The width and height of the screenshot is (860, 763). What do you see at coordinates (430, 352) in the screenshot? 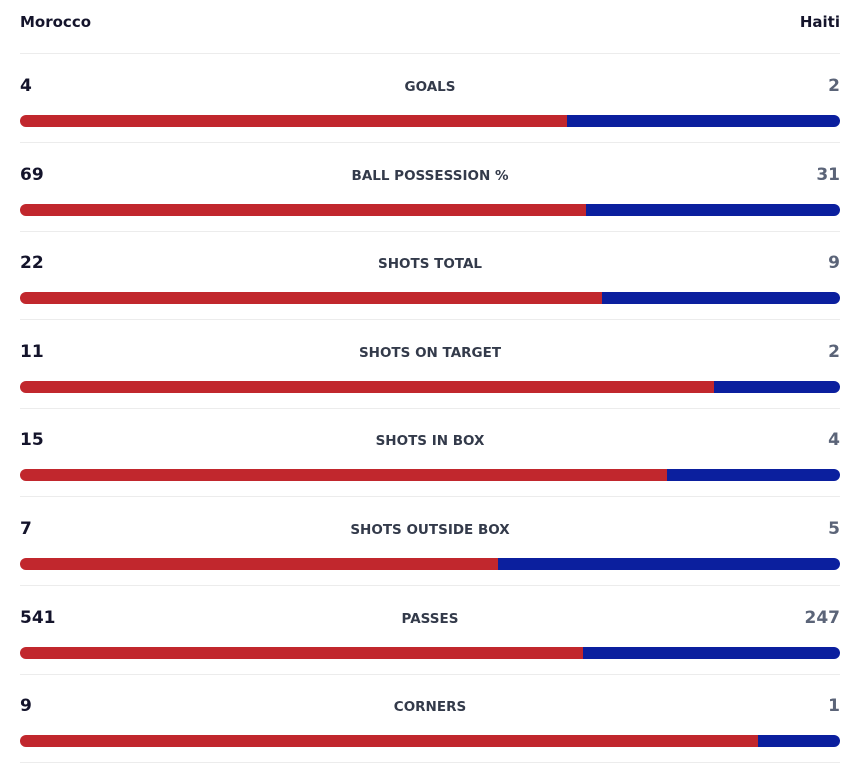
I see `stat-label: SHOTS ON TARGET` at bounding box center [430, 352].